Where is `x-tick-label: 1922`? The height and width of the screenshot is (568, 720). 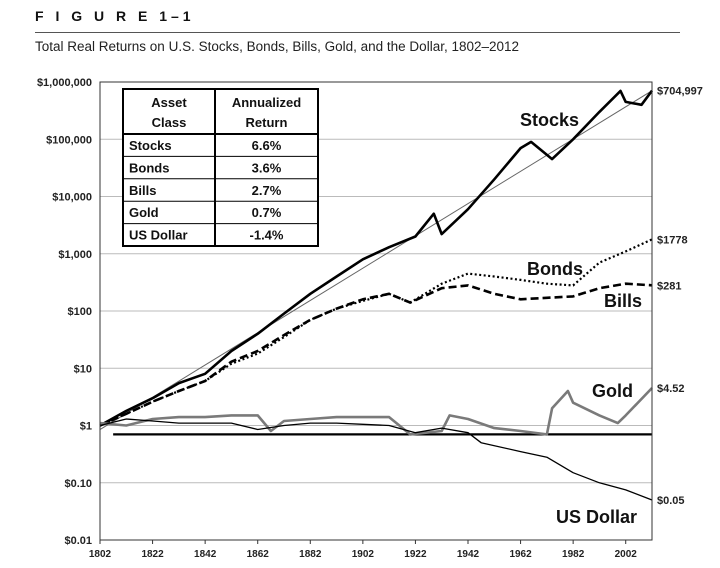 x-tick-label: 1922 is located at coordinates (415, 554).